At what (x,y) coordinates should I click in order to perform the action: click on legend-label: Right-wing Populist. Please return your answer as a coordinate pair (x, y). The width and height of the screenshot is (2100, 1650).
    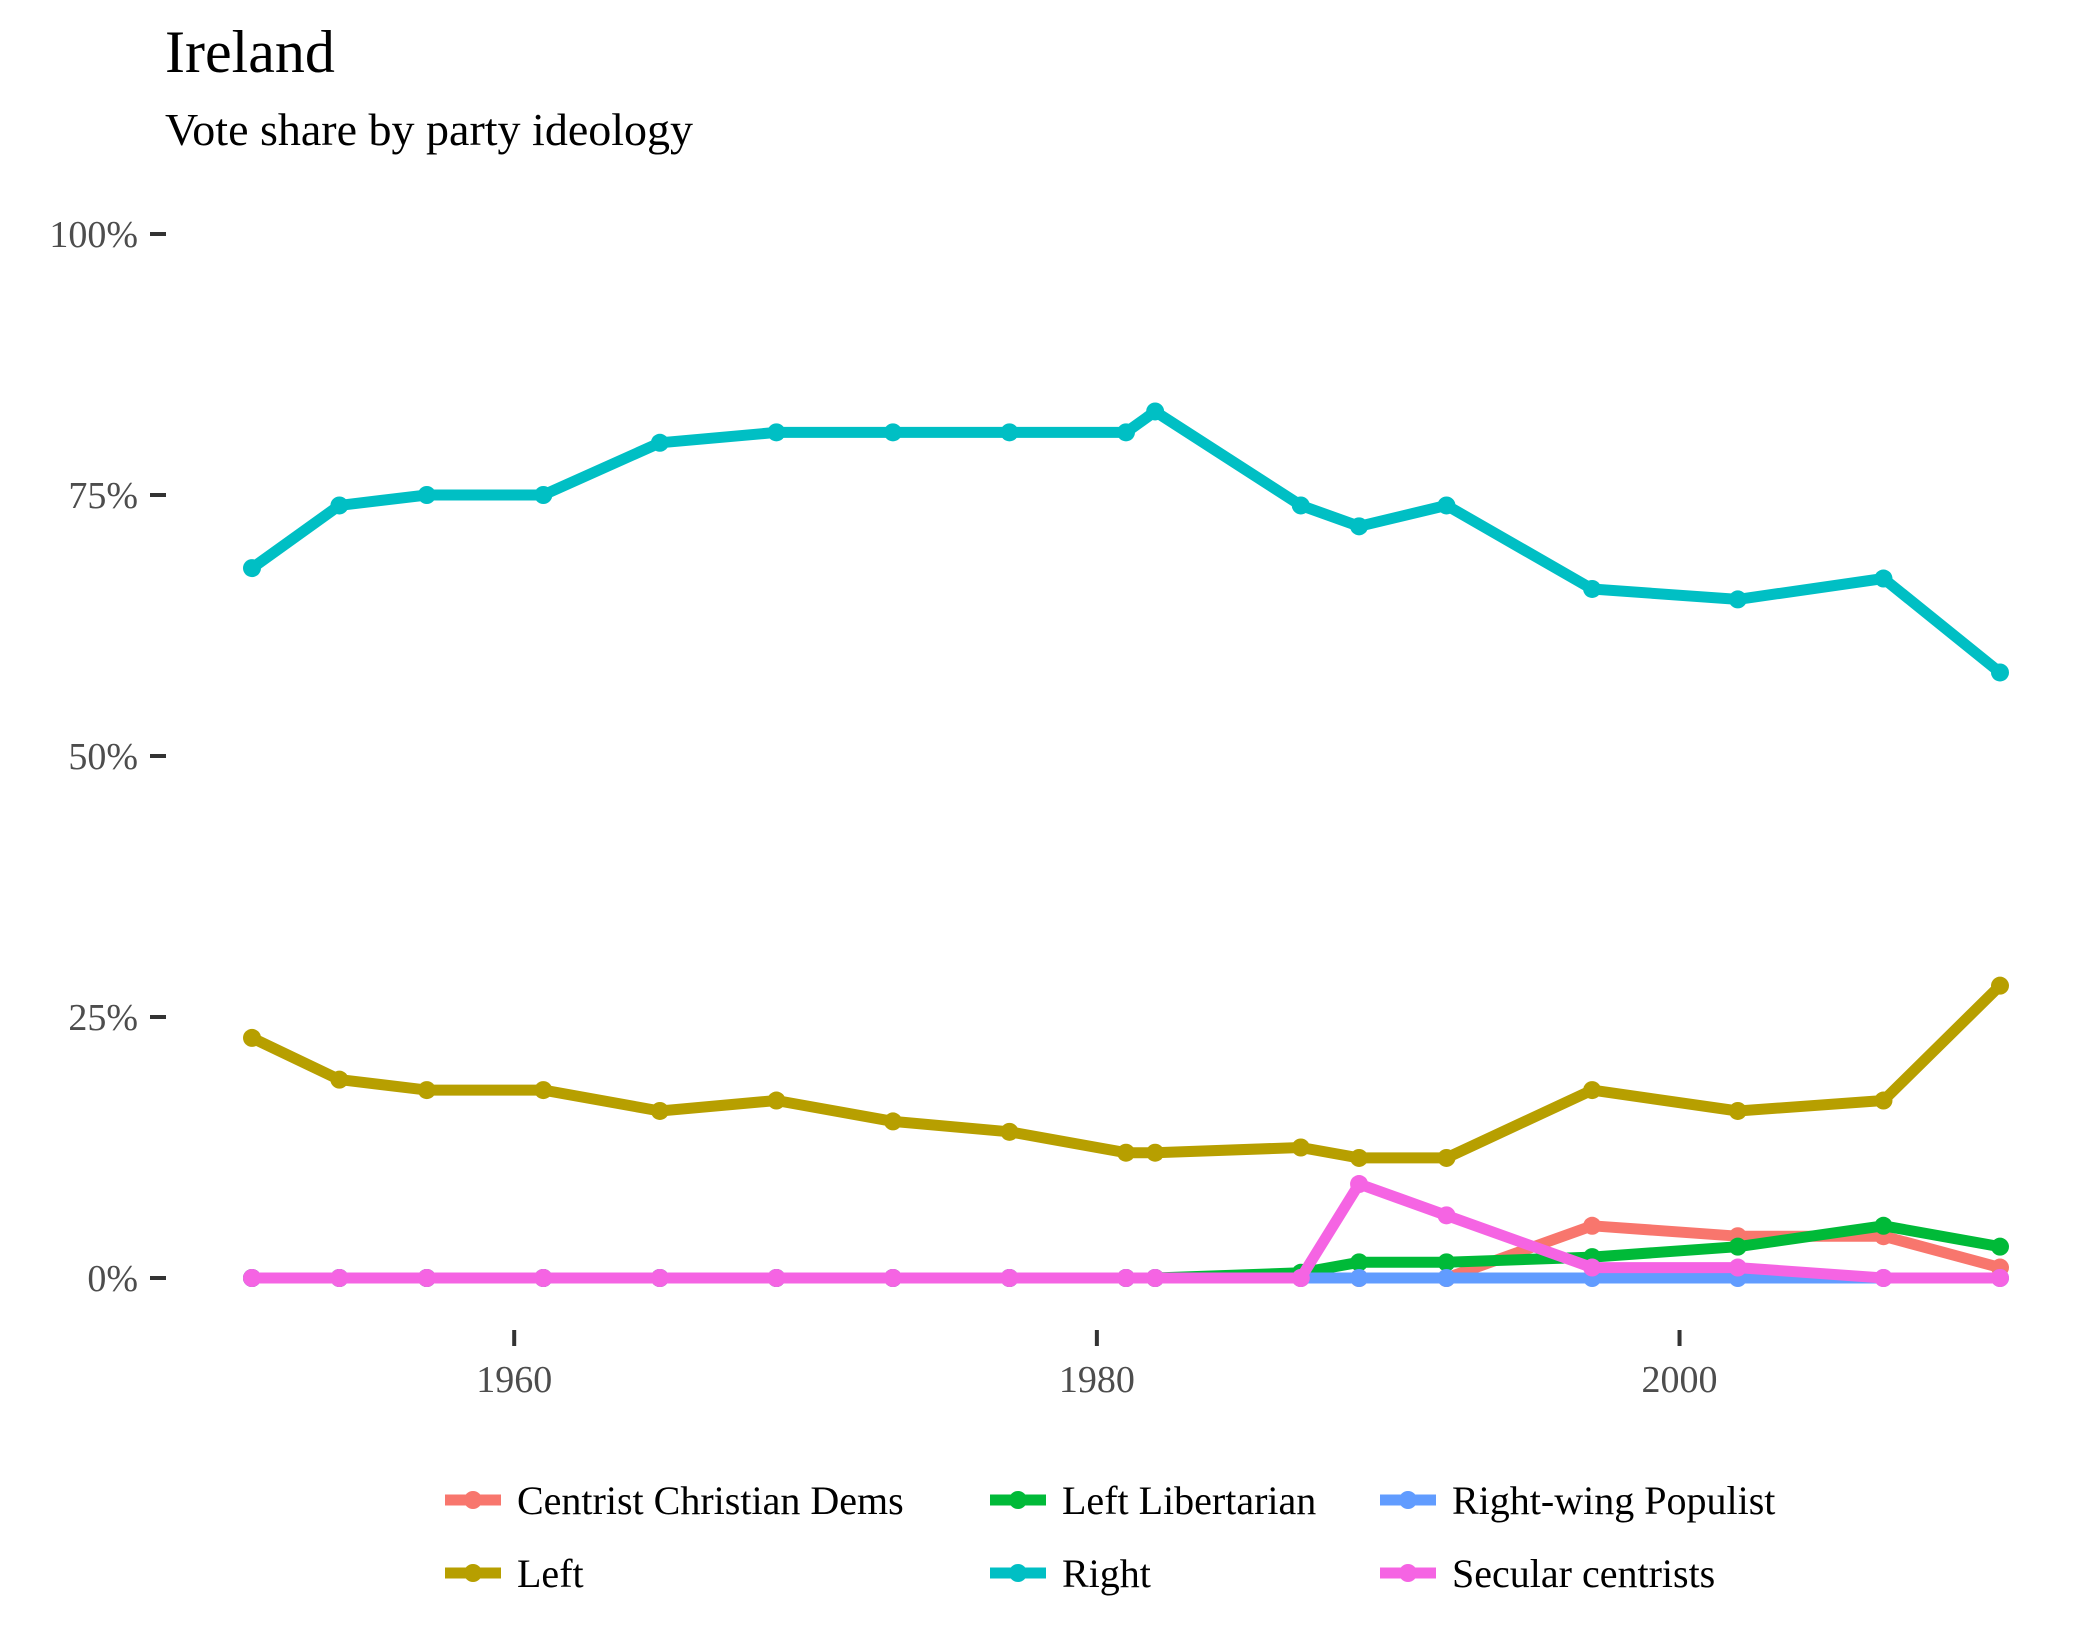
    Looking at the image, I should click on (1613, 1500).